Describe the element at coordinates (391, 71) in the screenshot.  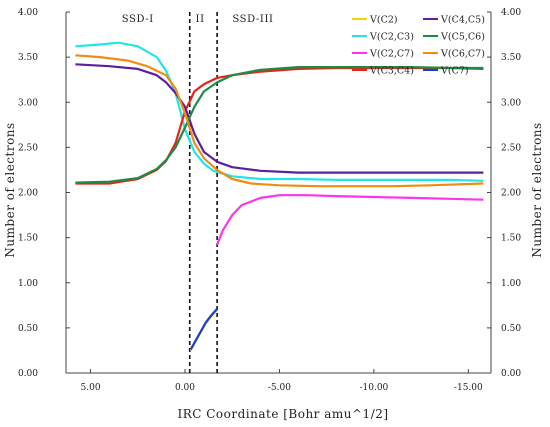
I see `legend-label: V(C3,C4)` at that location.